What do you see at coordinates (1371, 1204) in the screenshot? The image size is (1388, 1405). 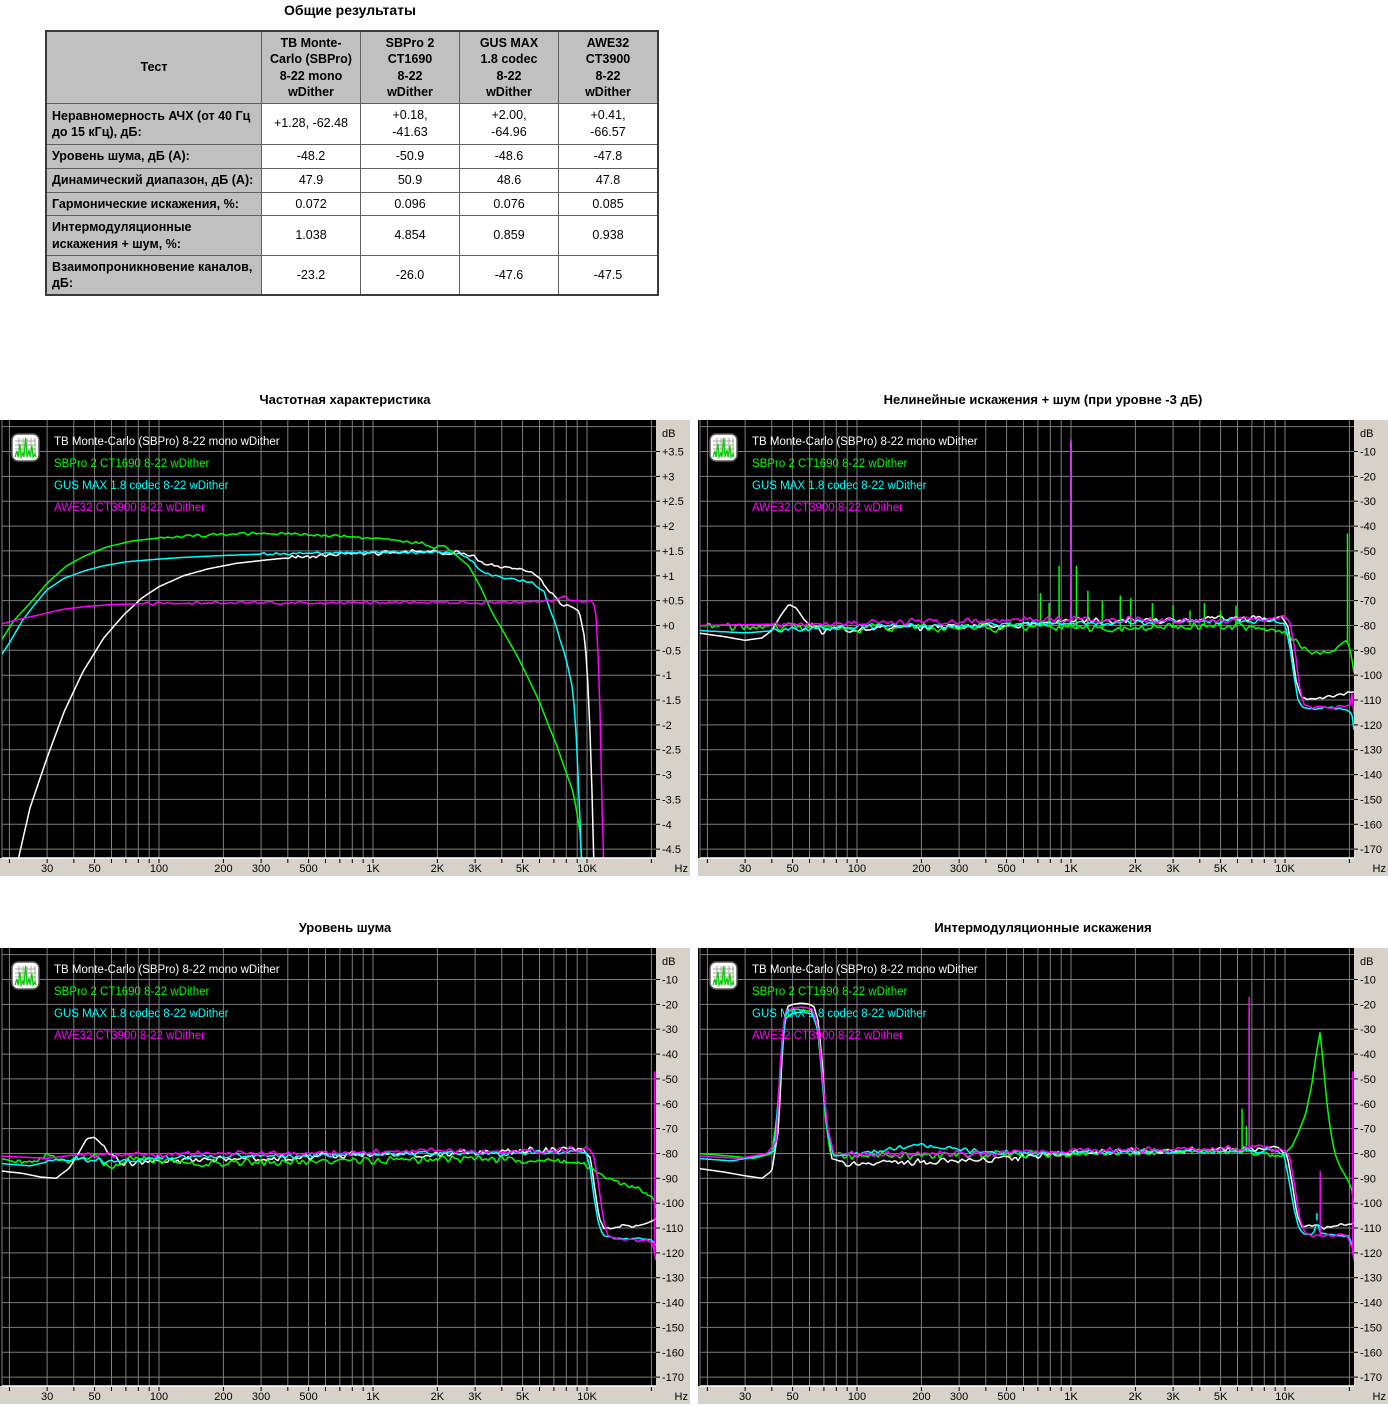 I see `y-tick-label: -100` at bounding box center [1371, 1204].